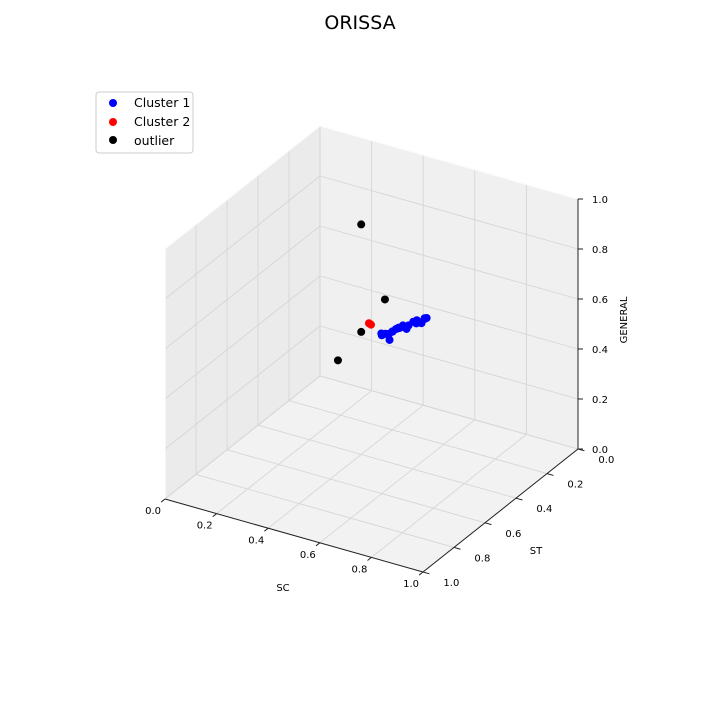  Describe the element at coordinates (575, 485) in the screenshot. I see `x-tick-label: 0.2` at that location.